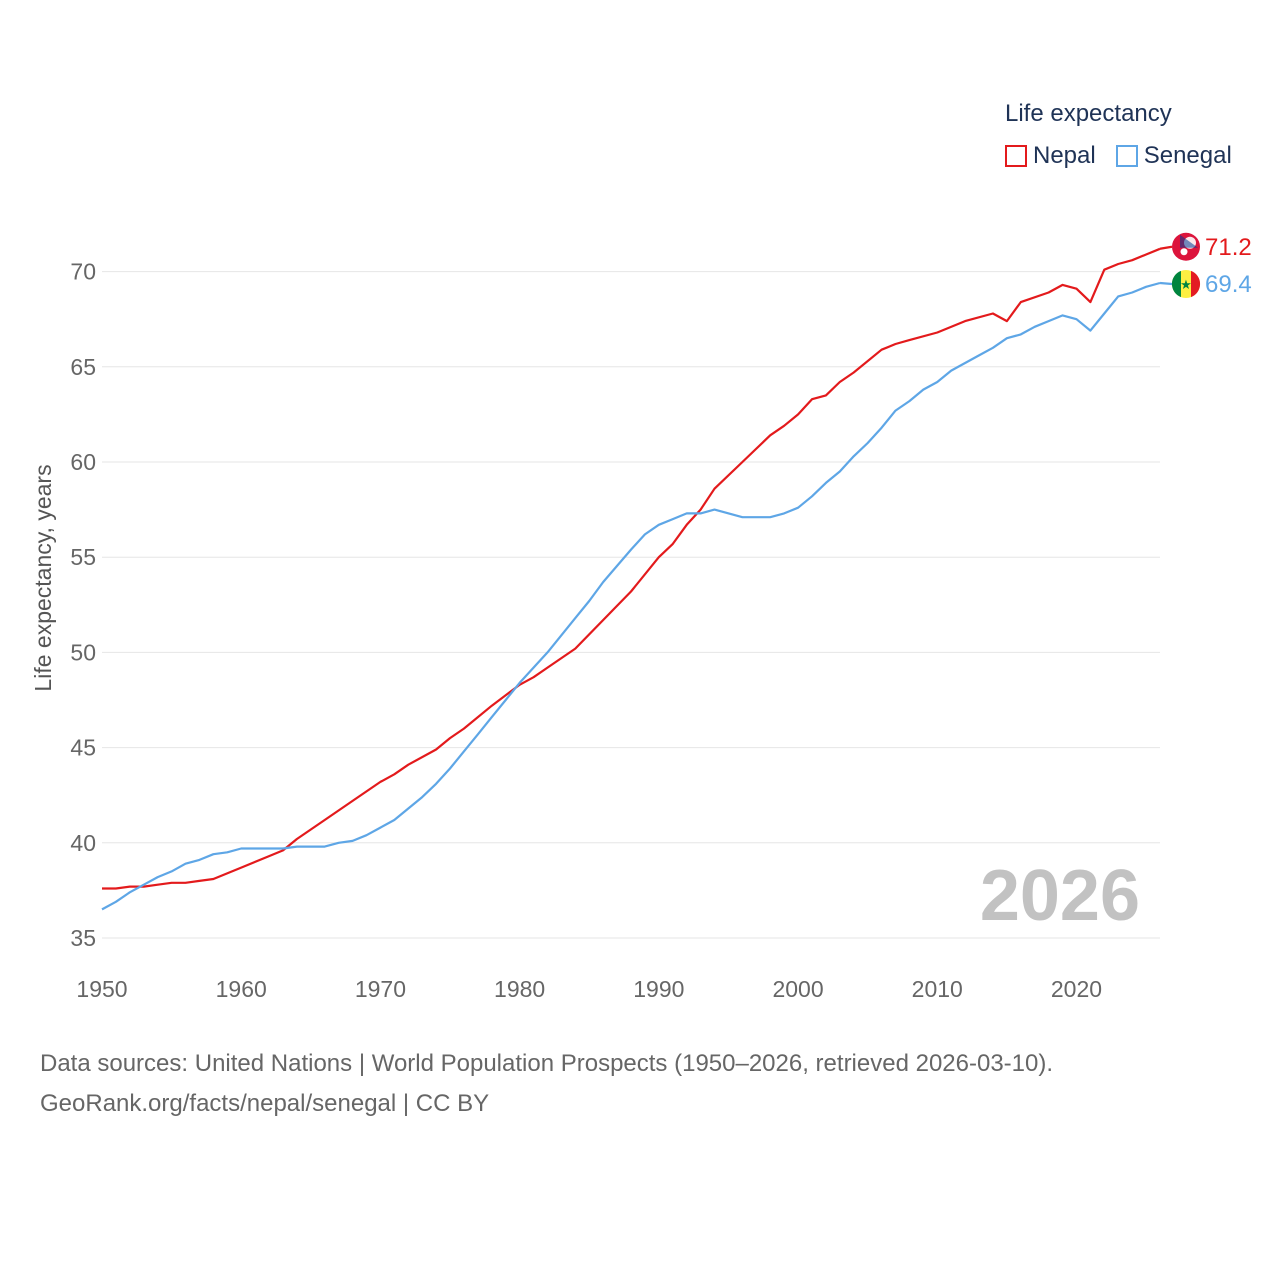 Image resolution: width=1280 pixels, height=1280 pixels. I want to click on end-value-label-senegal: 69.4, so click(1228, 284).